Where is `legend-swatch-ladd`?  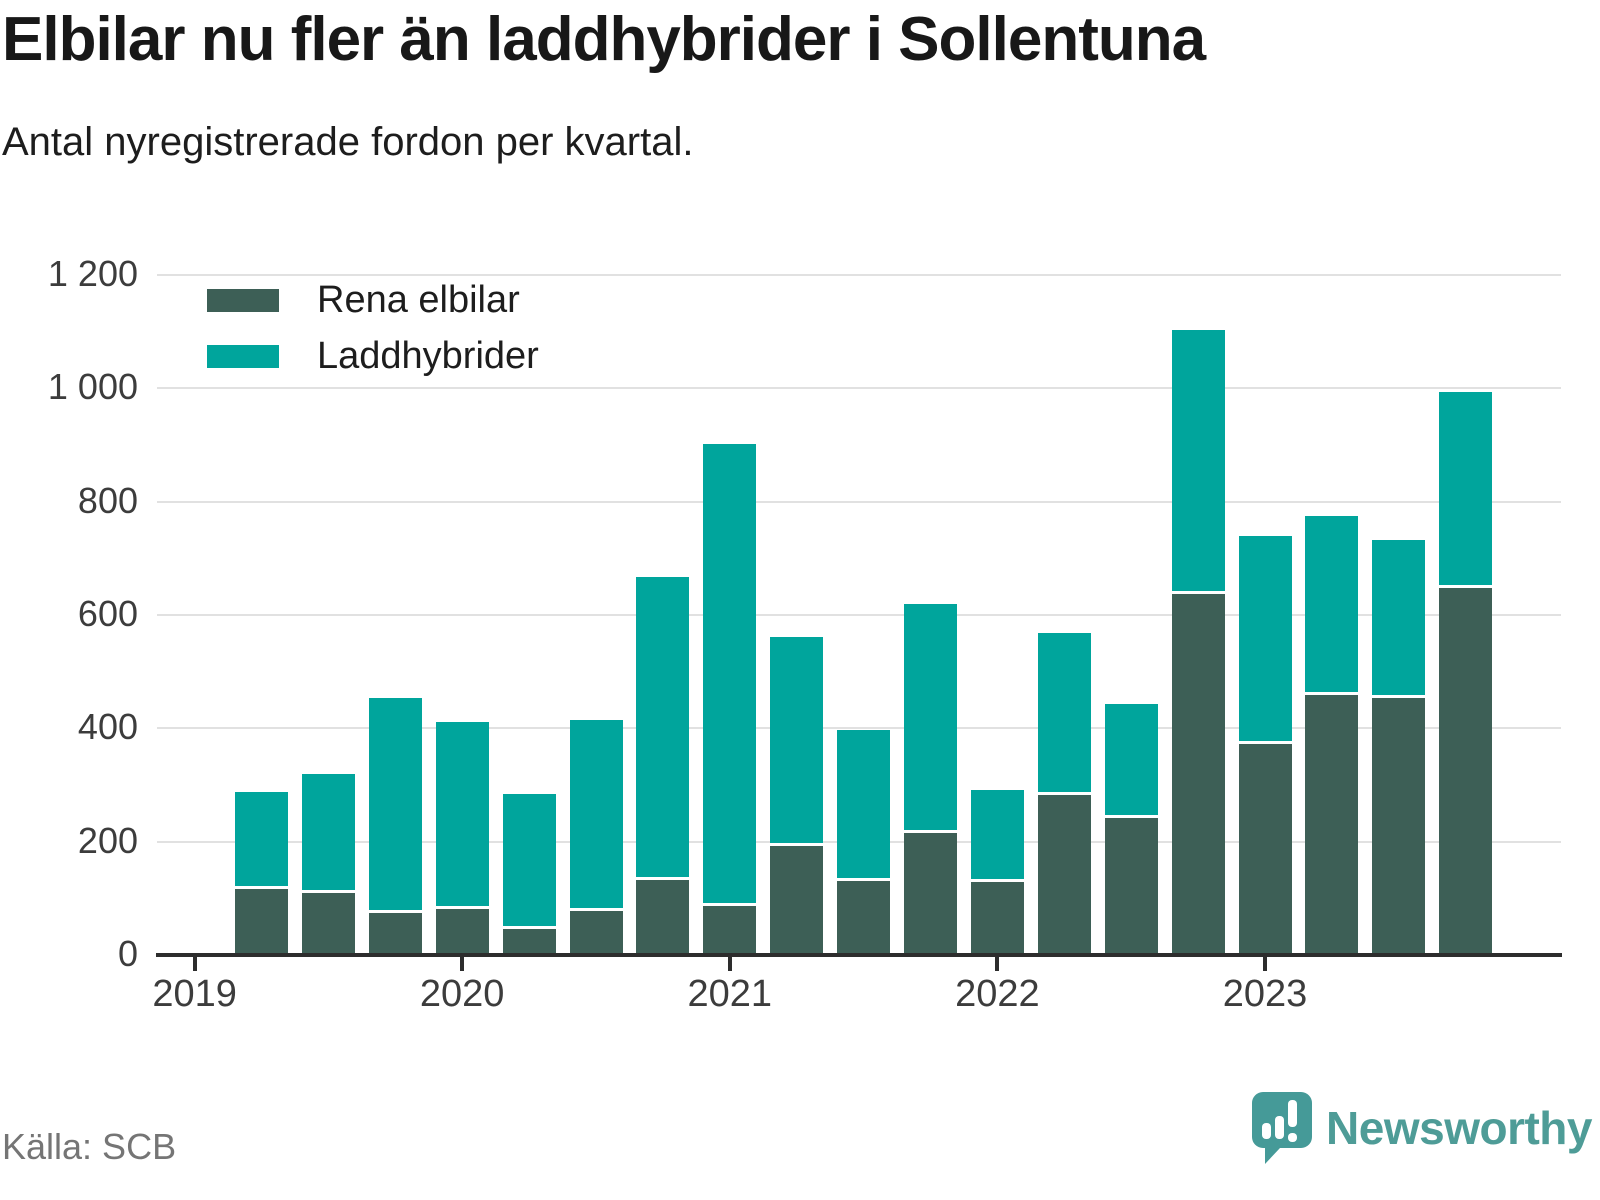
legend-swatch-ladd is located at coordinates (243, 356).